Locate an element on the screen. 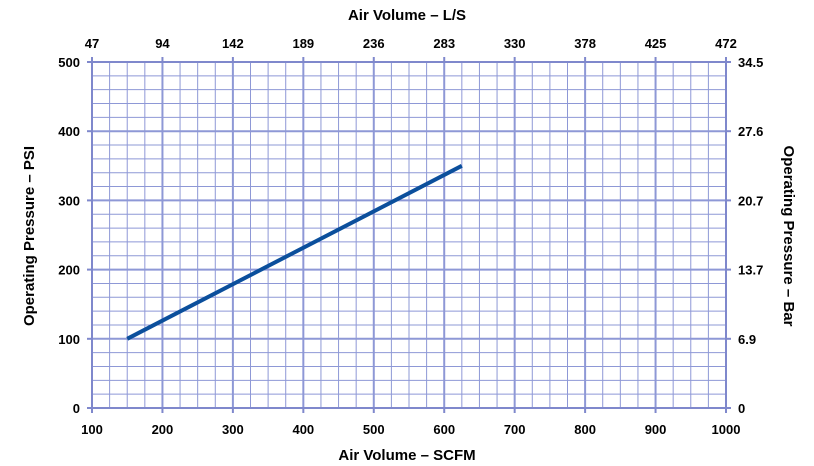  y2-tick-label: 13.7 is located at coordinates (750, 270).